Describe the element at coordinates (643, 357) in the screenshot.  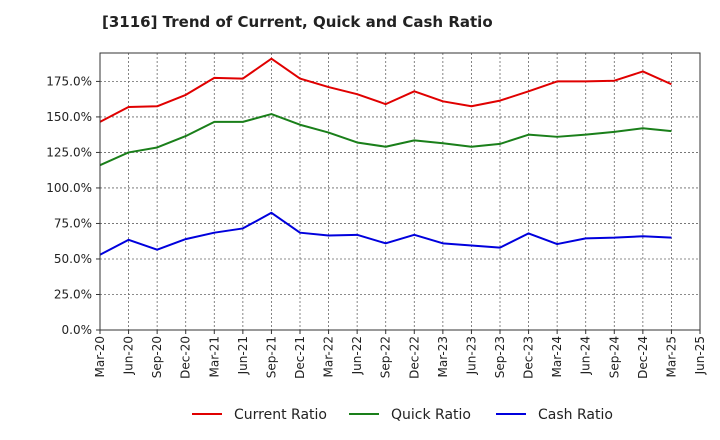
I see `x-tick-label: Dec-24` at that location.